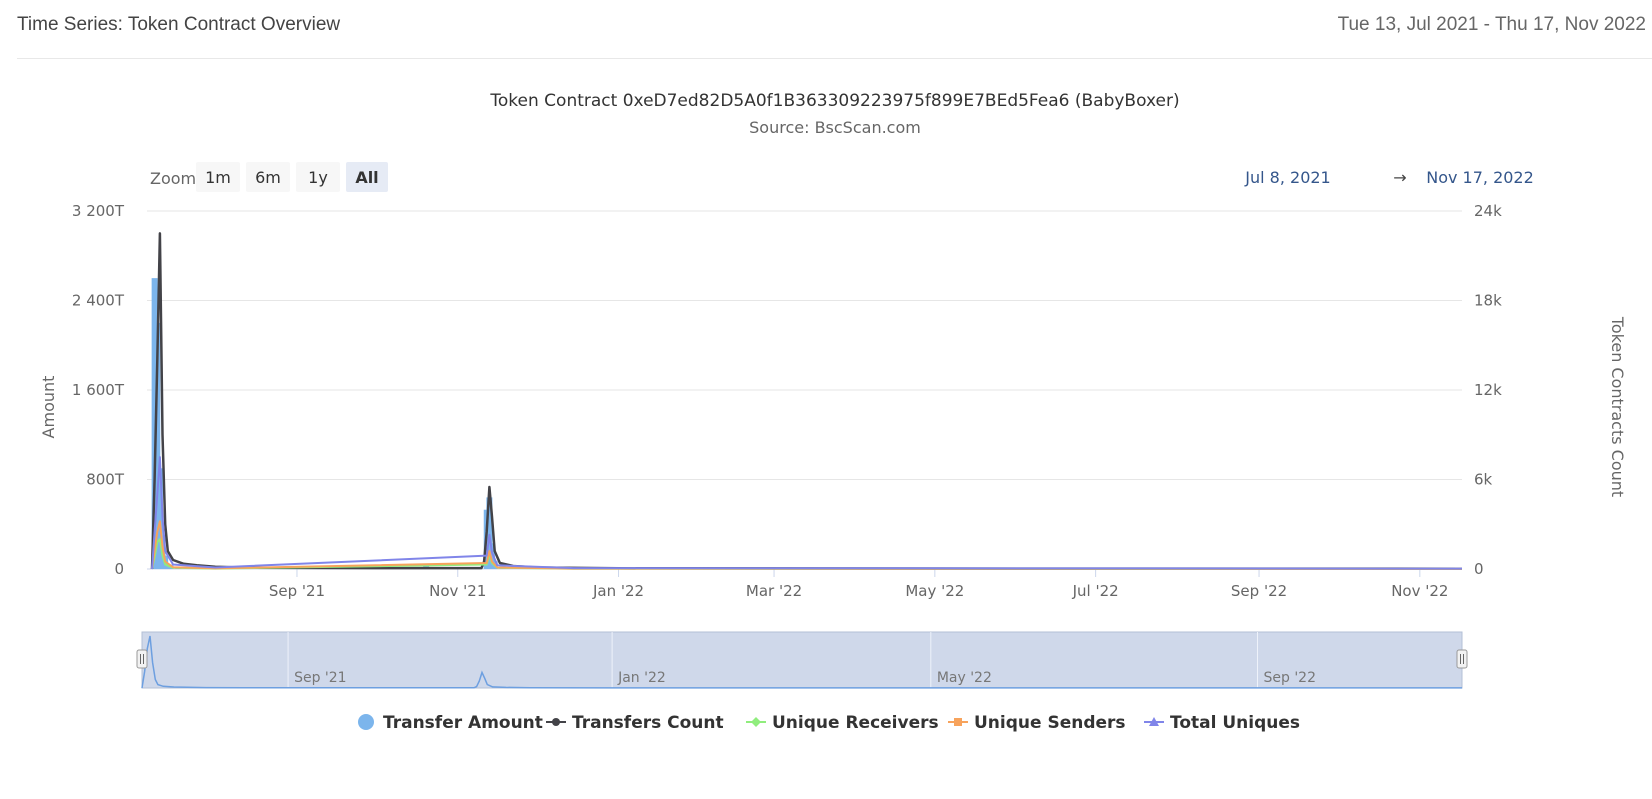  I want to click on navigator-handle-left, so click(142, 659).